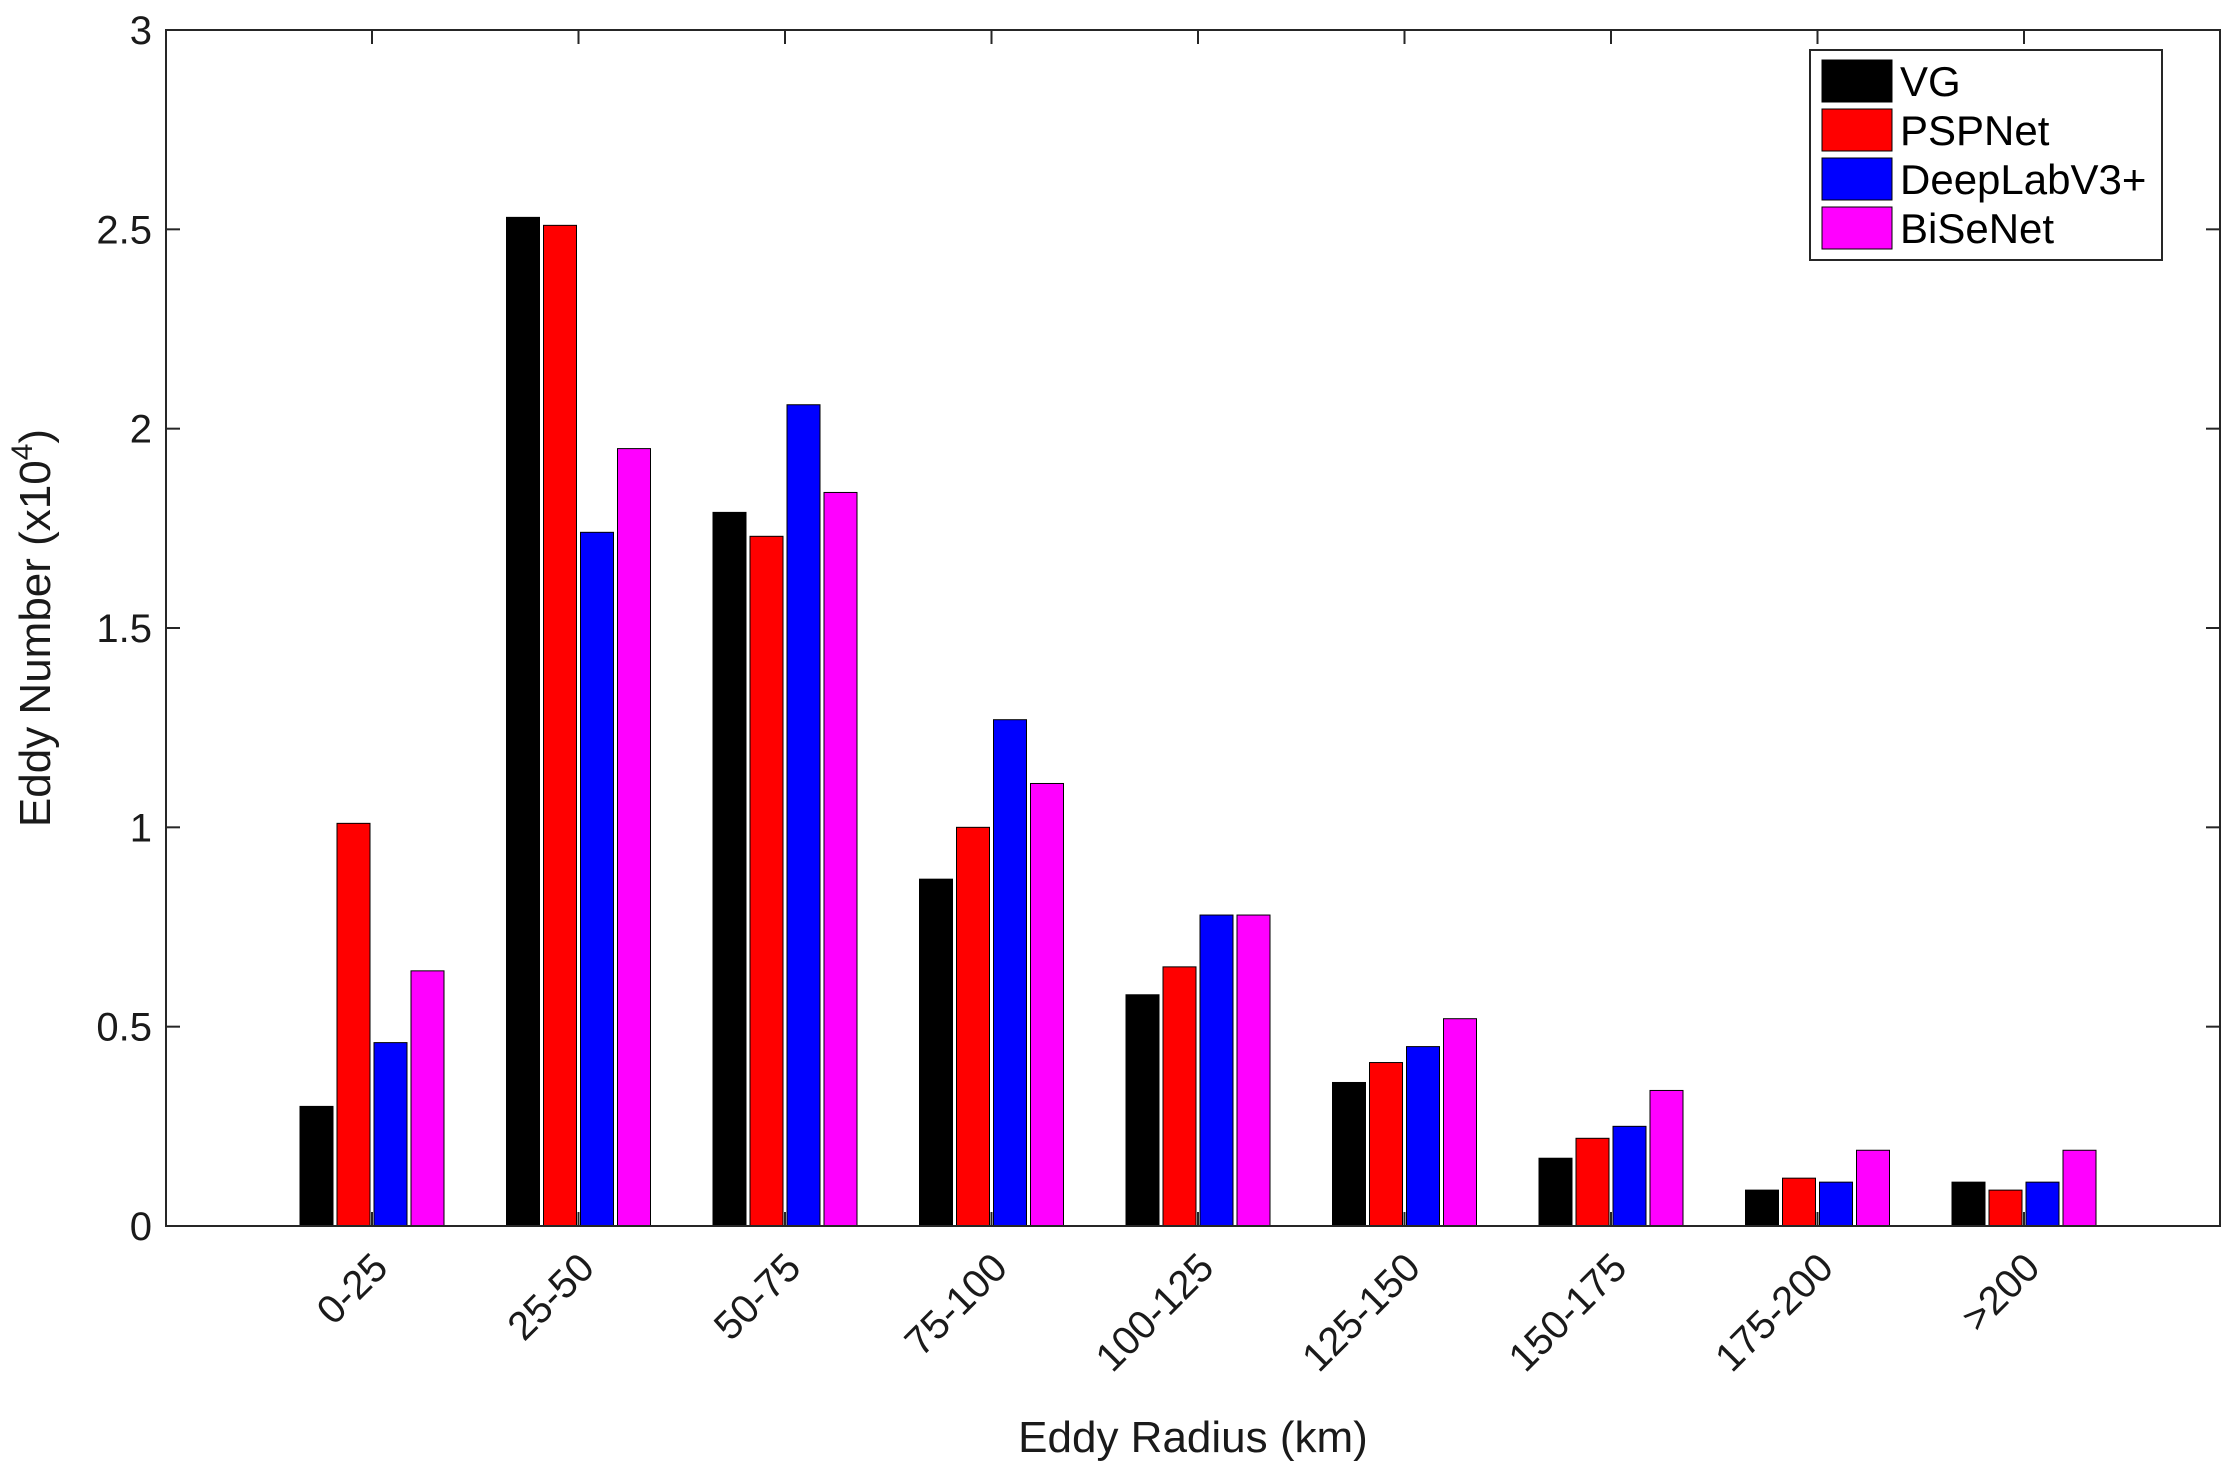 The height and width of the screenshot is (1470, 2230). I want to click on y-tick-label-4: 2, so click(141, 430).